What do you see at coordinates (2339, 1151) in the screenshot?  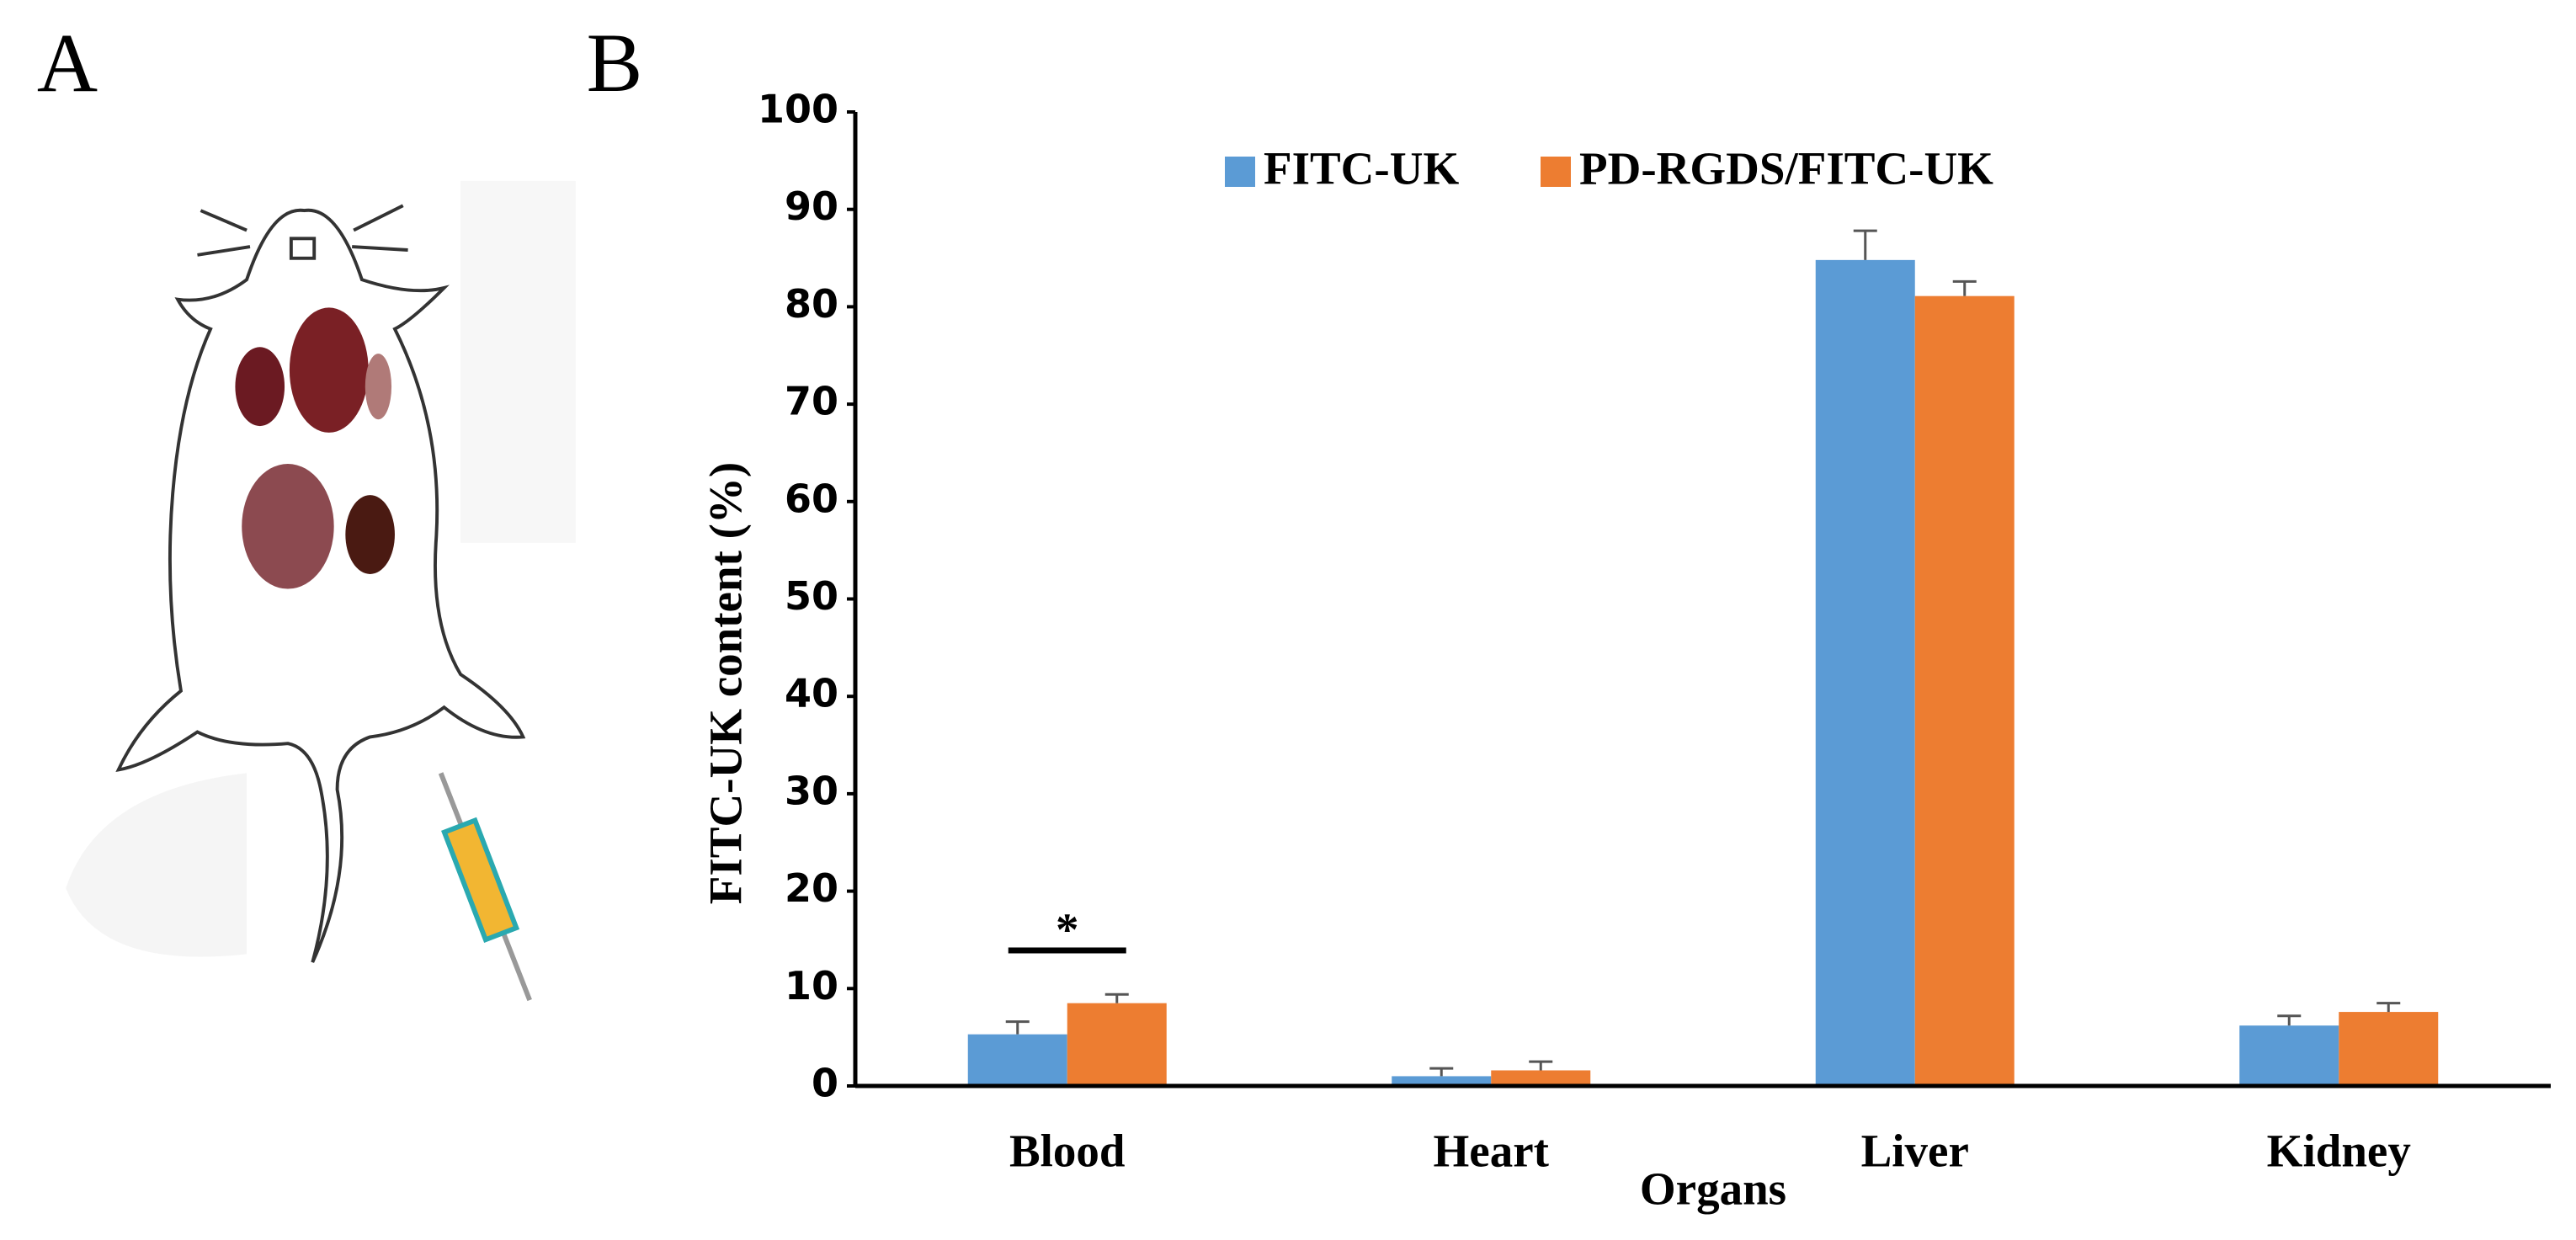 I see `x-tick-label: Kidney` at bounding box center [2339, 1151].